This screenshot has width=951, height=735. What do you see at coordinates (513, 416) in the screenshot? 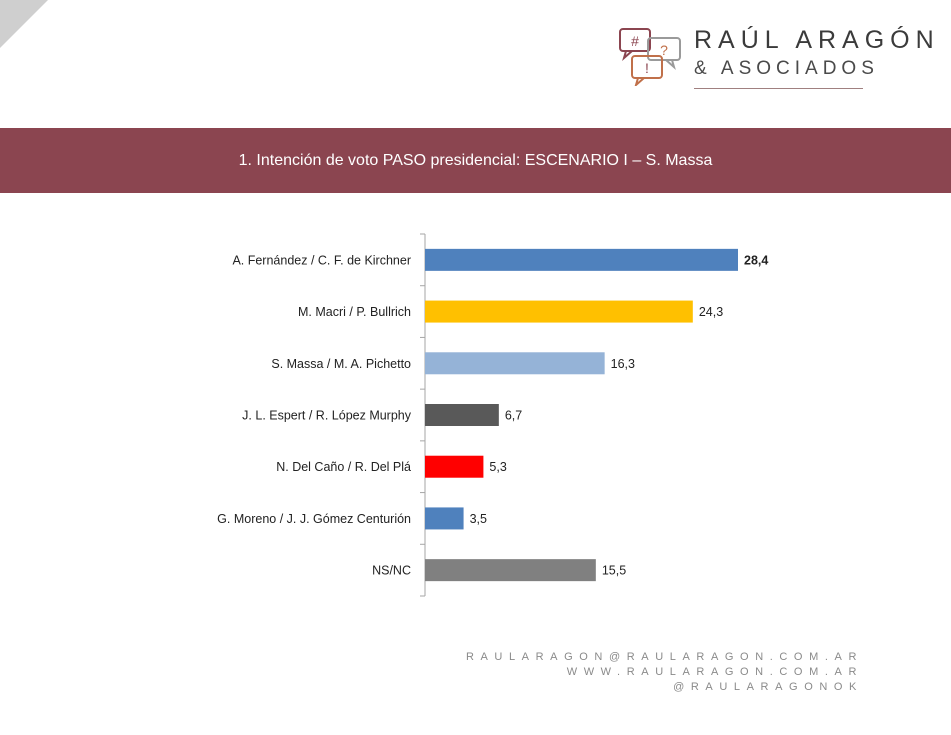
I see `data-label: 6,7` at bounding box center [513, 416].